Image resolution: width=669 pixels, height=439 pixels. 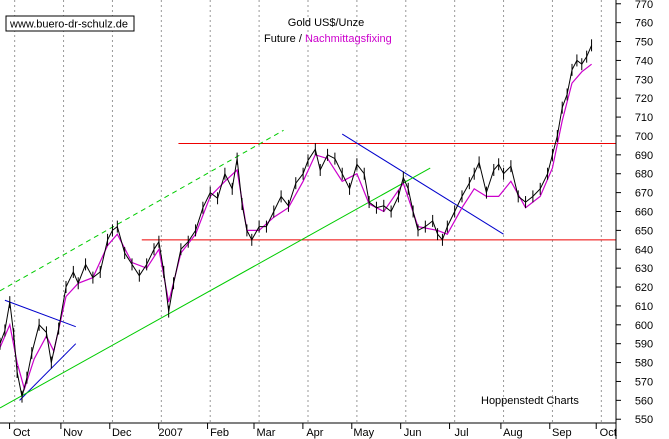 I want to click on trend-up-small-line, so click(x=48, y=372).